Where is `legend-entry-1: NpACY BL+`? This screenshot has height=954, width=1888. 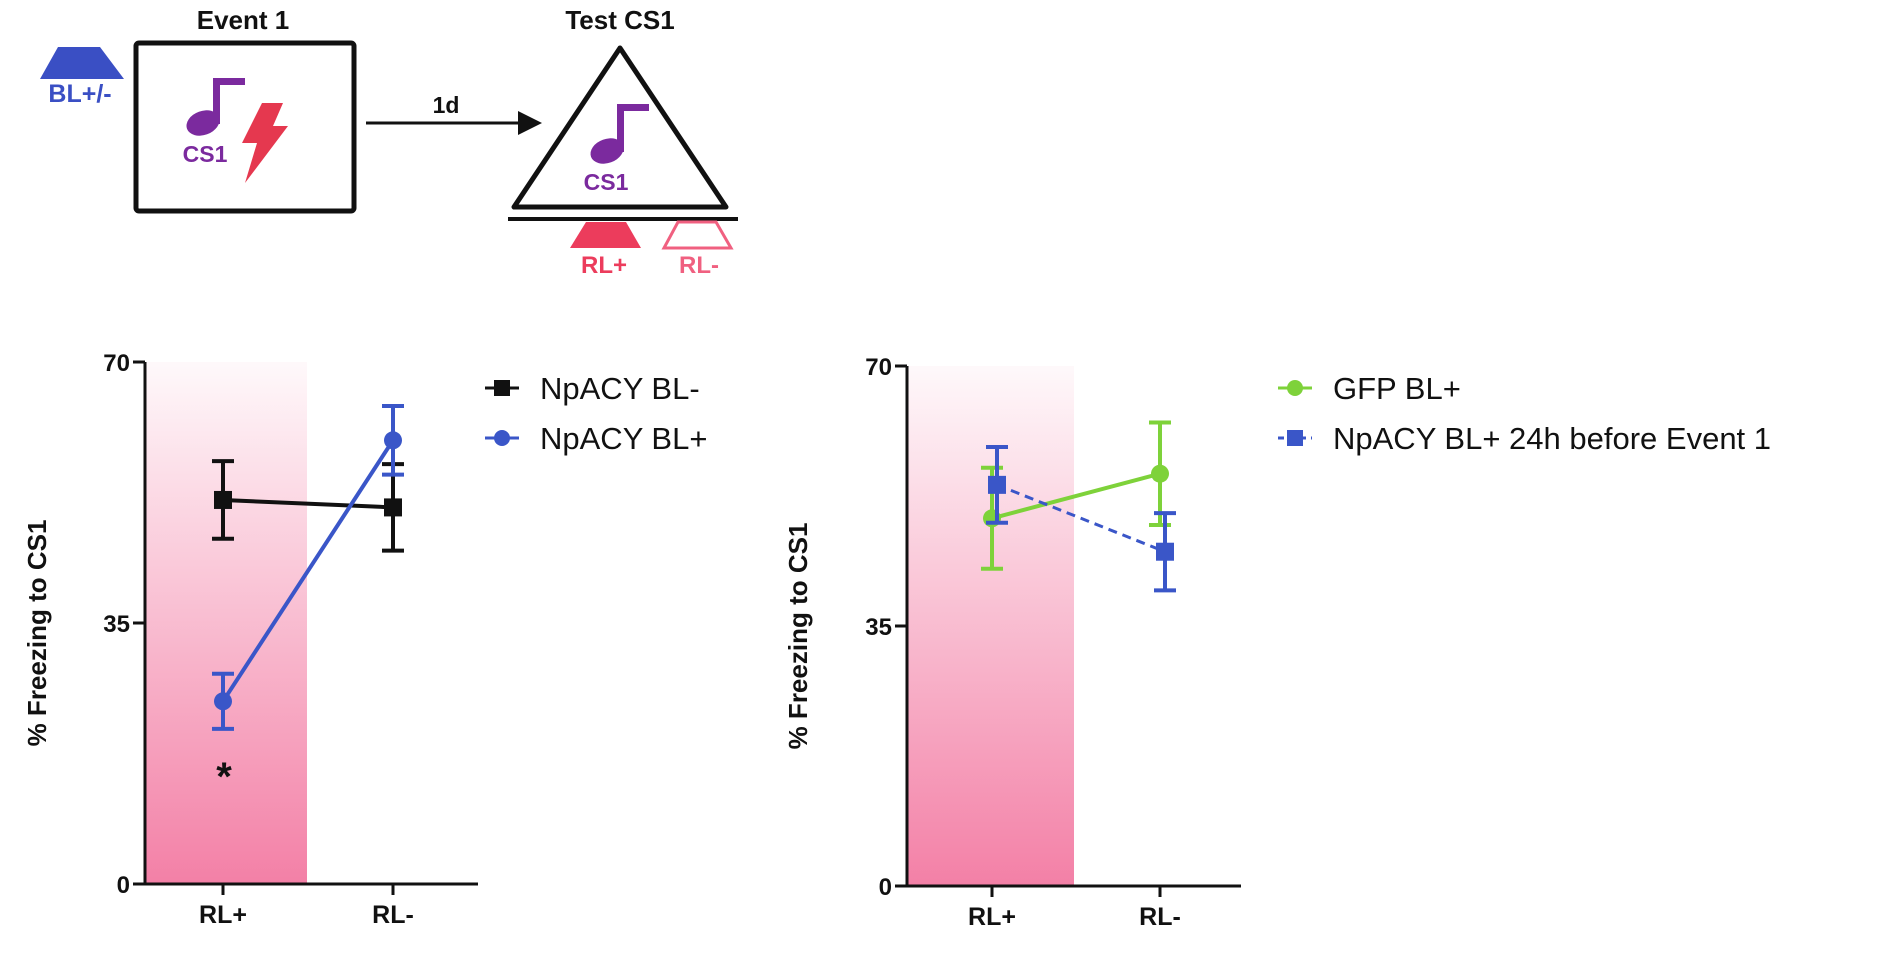 legend-entry-1: NpACY BL+ is located at coordinates (596, 438).